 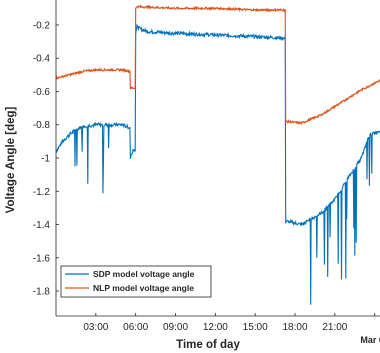 What do you see at coordinates (42, 192) in the screenshot?
I see `y-tick-label: -1.2` at bounding box center [42, 192].